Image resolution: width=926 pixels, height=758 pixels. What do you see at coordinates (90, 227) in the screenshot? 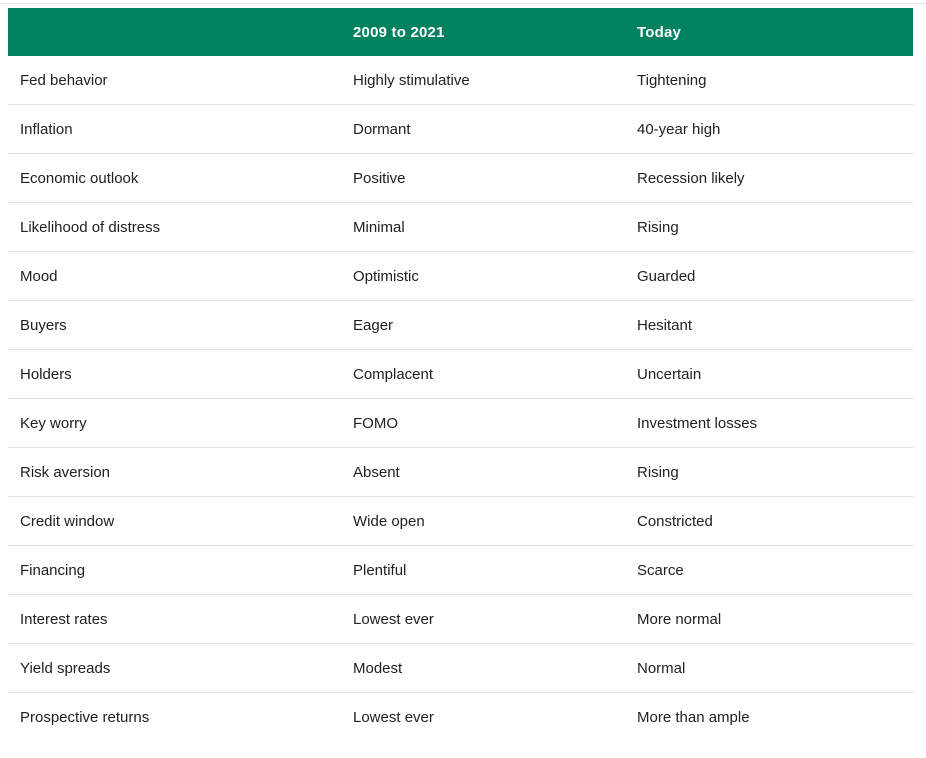
I see `row-label-cell: Likelihood of distress` at bounding box center [90, 227].